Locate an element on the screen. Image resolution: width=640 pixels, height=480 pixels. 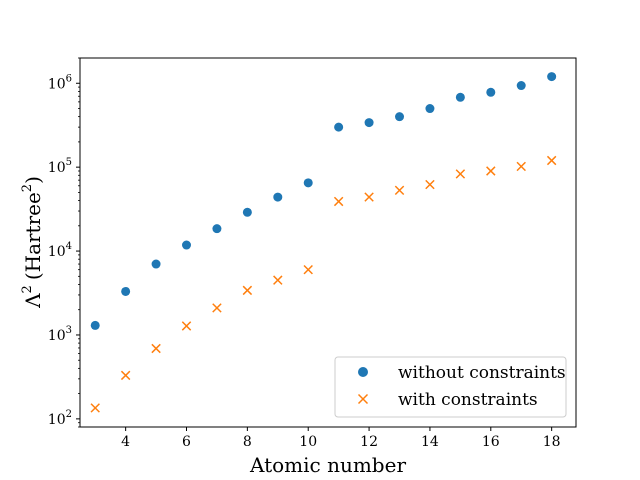
x-tick-label: 12 is located at coordinates (369, 442).